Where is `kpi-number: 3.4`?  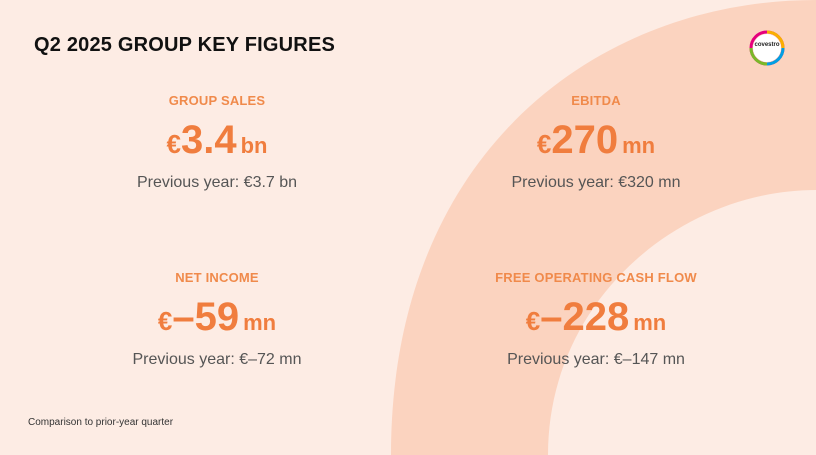 kpi-number: 3.4 is located at coordinates (208, 140).